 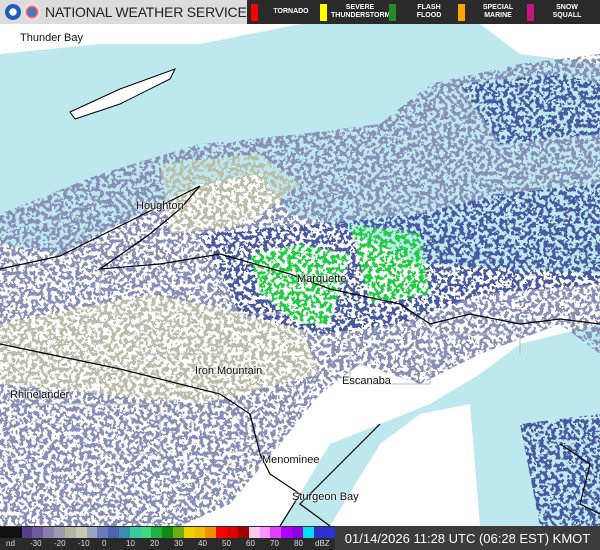 I want to click on dbz-tick-label: 20, so click(x=154, y=543).